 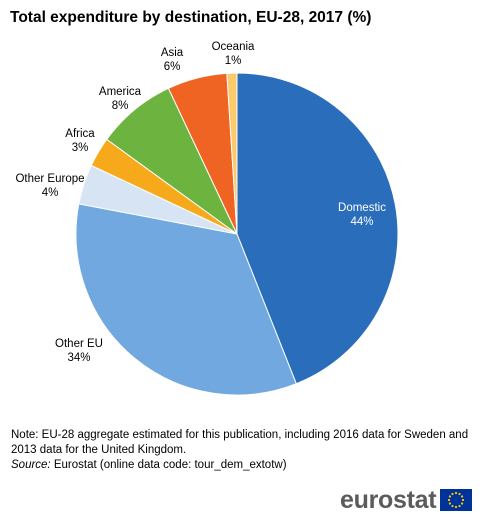 I want to click on slice-label-other-eu: Other EU 34%, so click(x=79, y=351).